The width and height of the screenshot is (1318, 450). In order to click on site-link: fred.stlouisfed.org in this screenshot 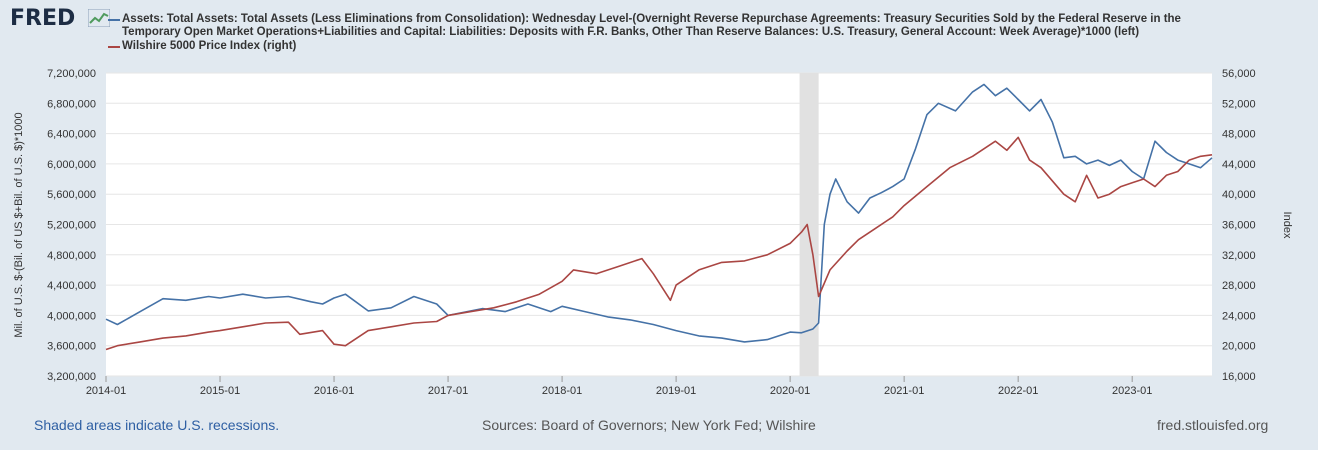, I will do `click(1213, 425)`.